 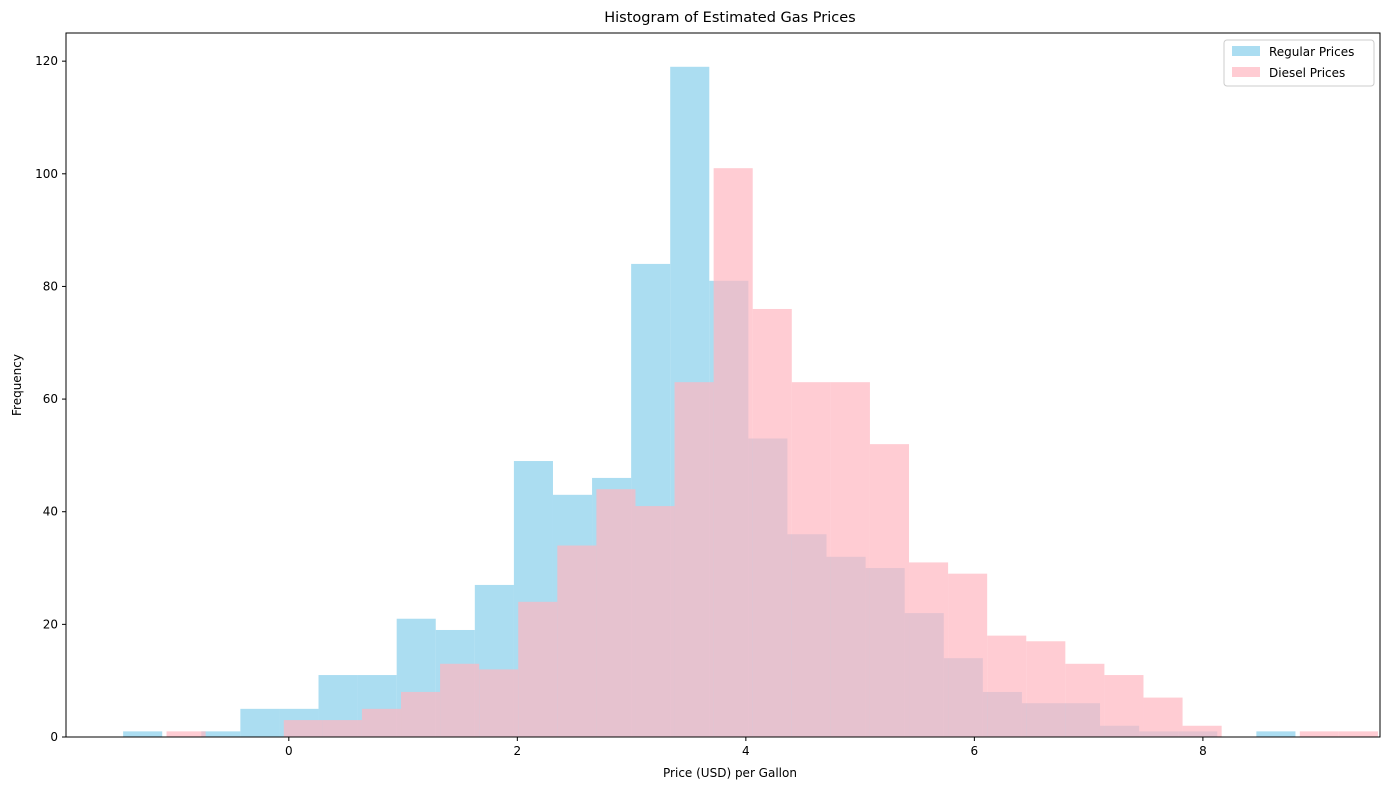 What do you see at coordinates (1246, 51) in the screenshot?
I see `legend-swatch-regular` at bounding box center [1246, 51].